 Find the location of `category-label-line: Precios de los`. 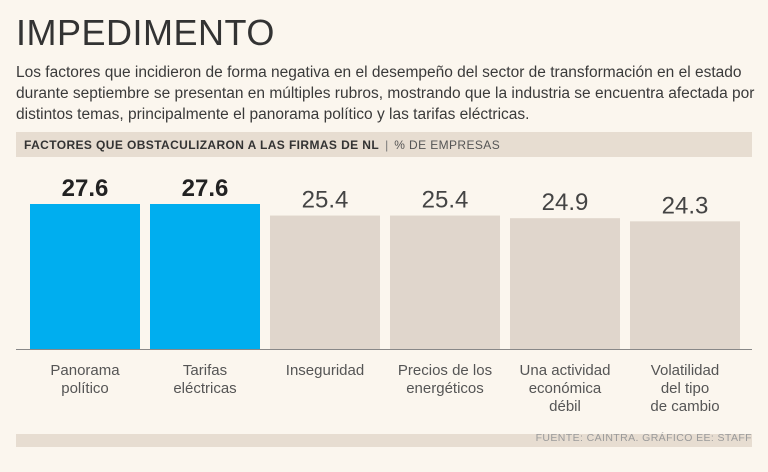

category-label-line: Precios de los is located at coordinates (445, 370).